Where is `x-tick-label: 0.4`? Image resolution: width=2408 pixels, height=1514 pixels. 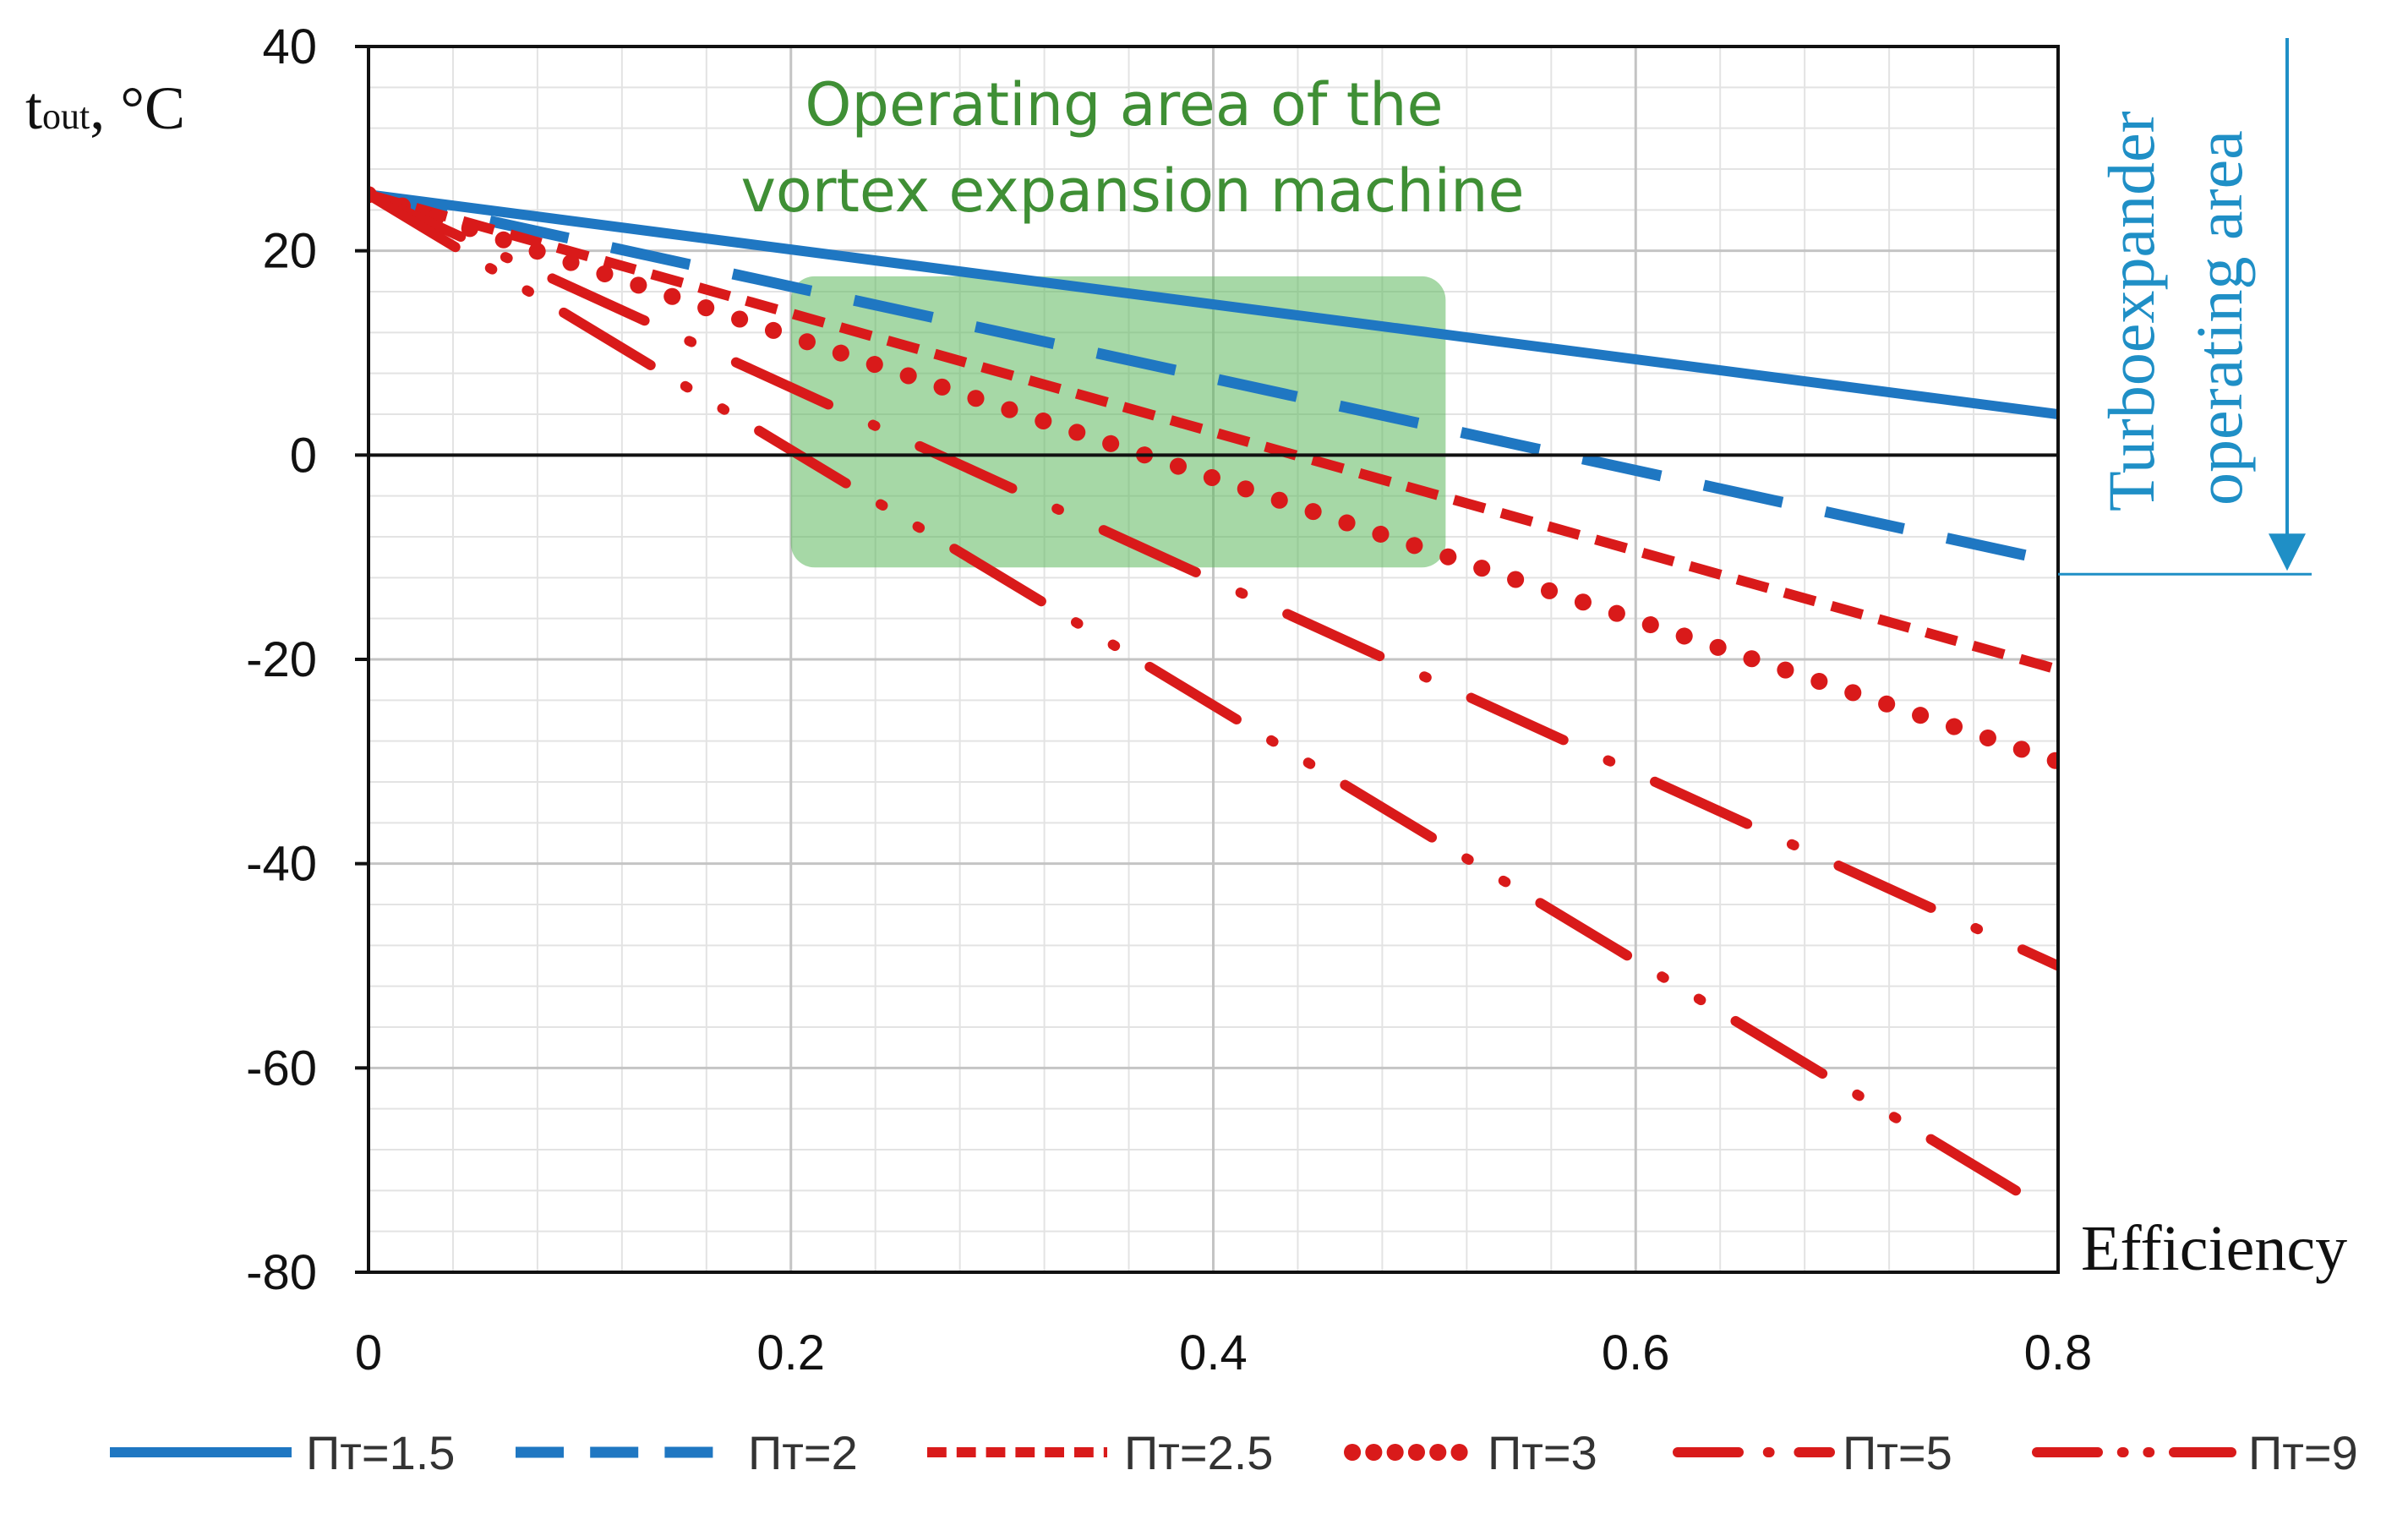 x-tick-label: 0.4 is located at coordinates (1214, 1352).